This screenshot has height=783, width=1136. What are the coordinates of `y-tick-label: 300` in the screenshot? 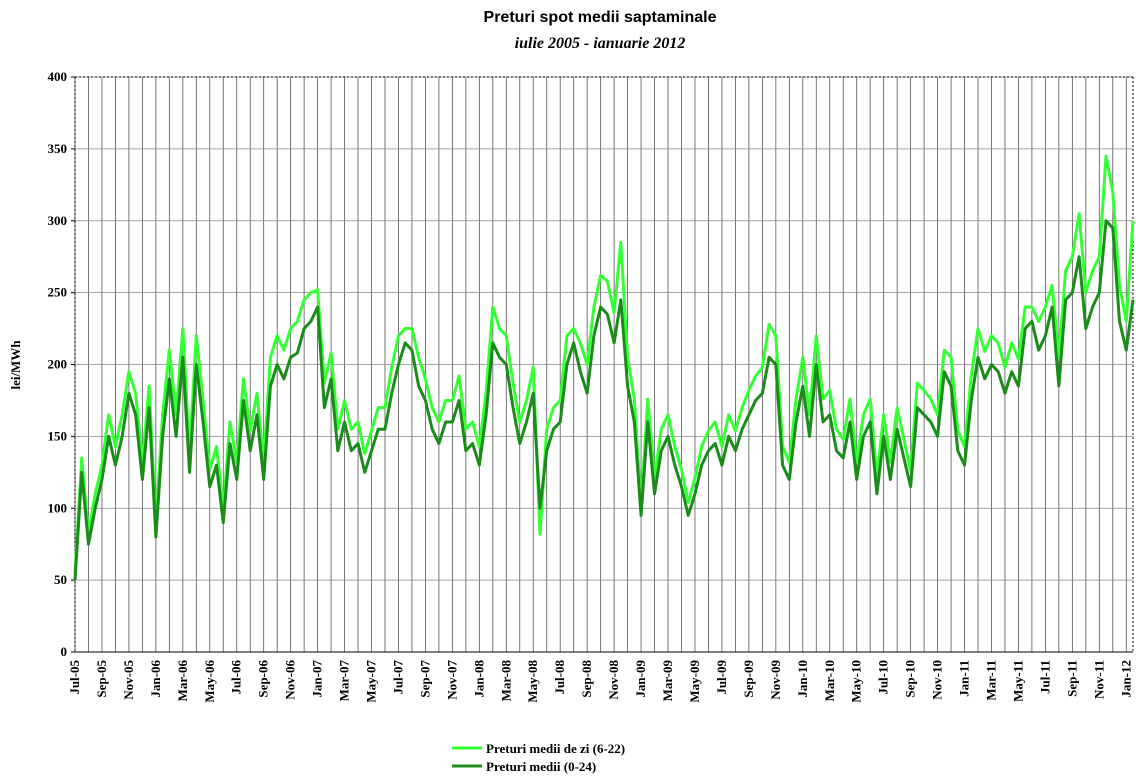 It's located at (58, 220).